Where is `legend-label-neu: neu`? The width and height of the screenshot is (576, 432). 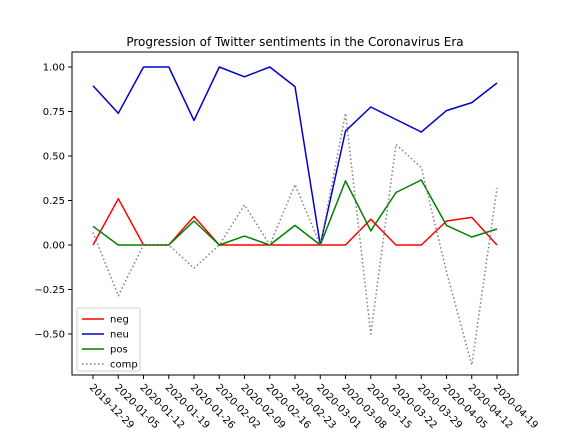 legend-label-neu: neu is located at coordinates (119, 335).